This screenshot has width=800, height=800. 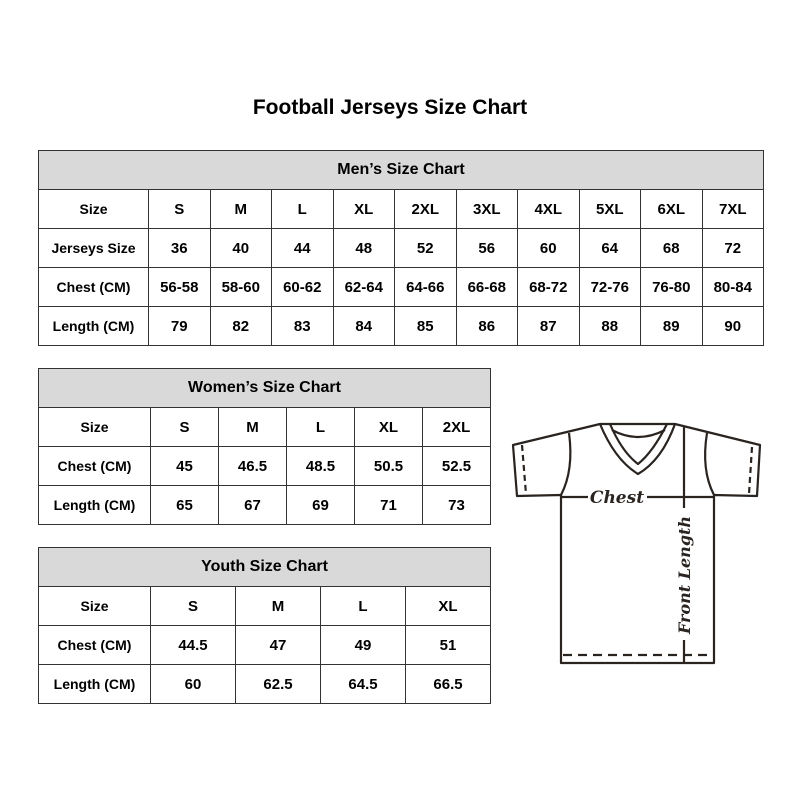 What do you see at coordinates (278, 645) in the screenshot?
I see `table-cell: 47` at bounding box center [278, 645].